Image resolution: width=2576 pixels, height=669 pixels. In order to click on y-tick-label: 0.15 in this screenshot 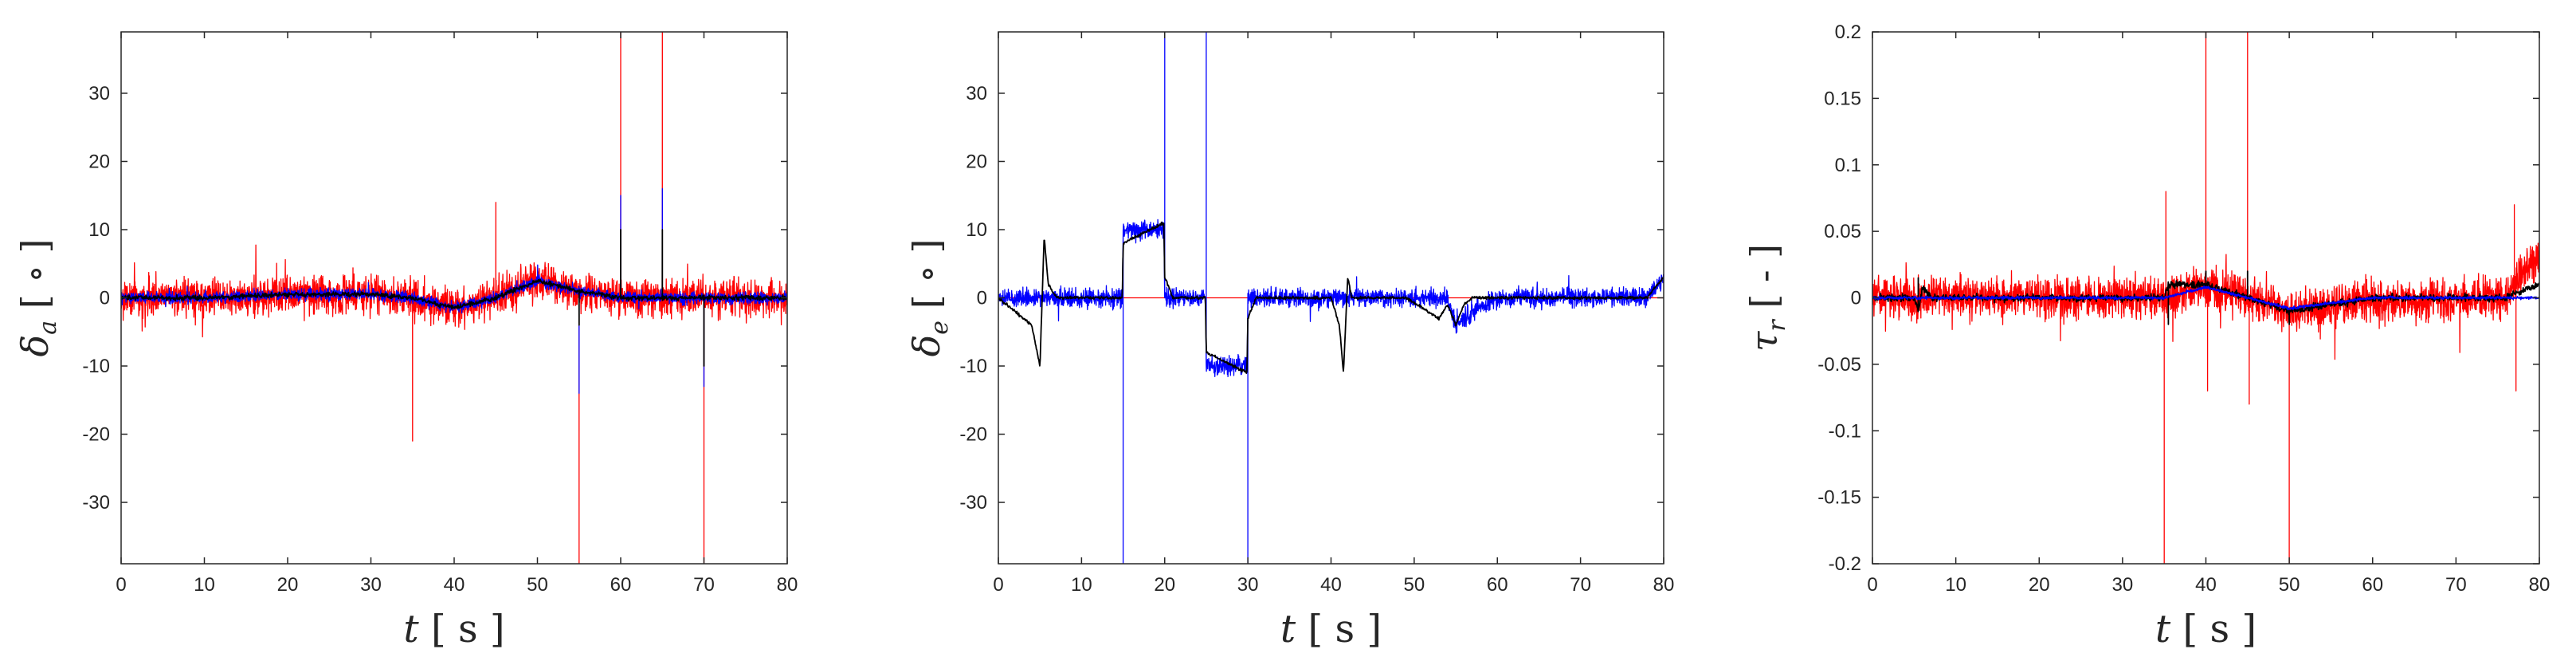, I will do `click(1842, 99)`.